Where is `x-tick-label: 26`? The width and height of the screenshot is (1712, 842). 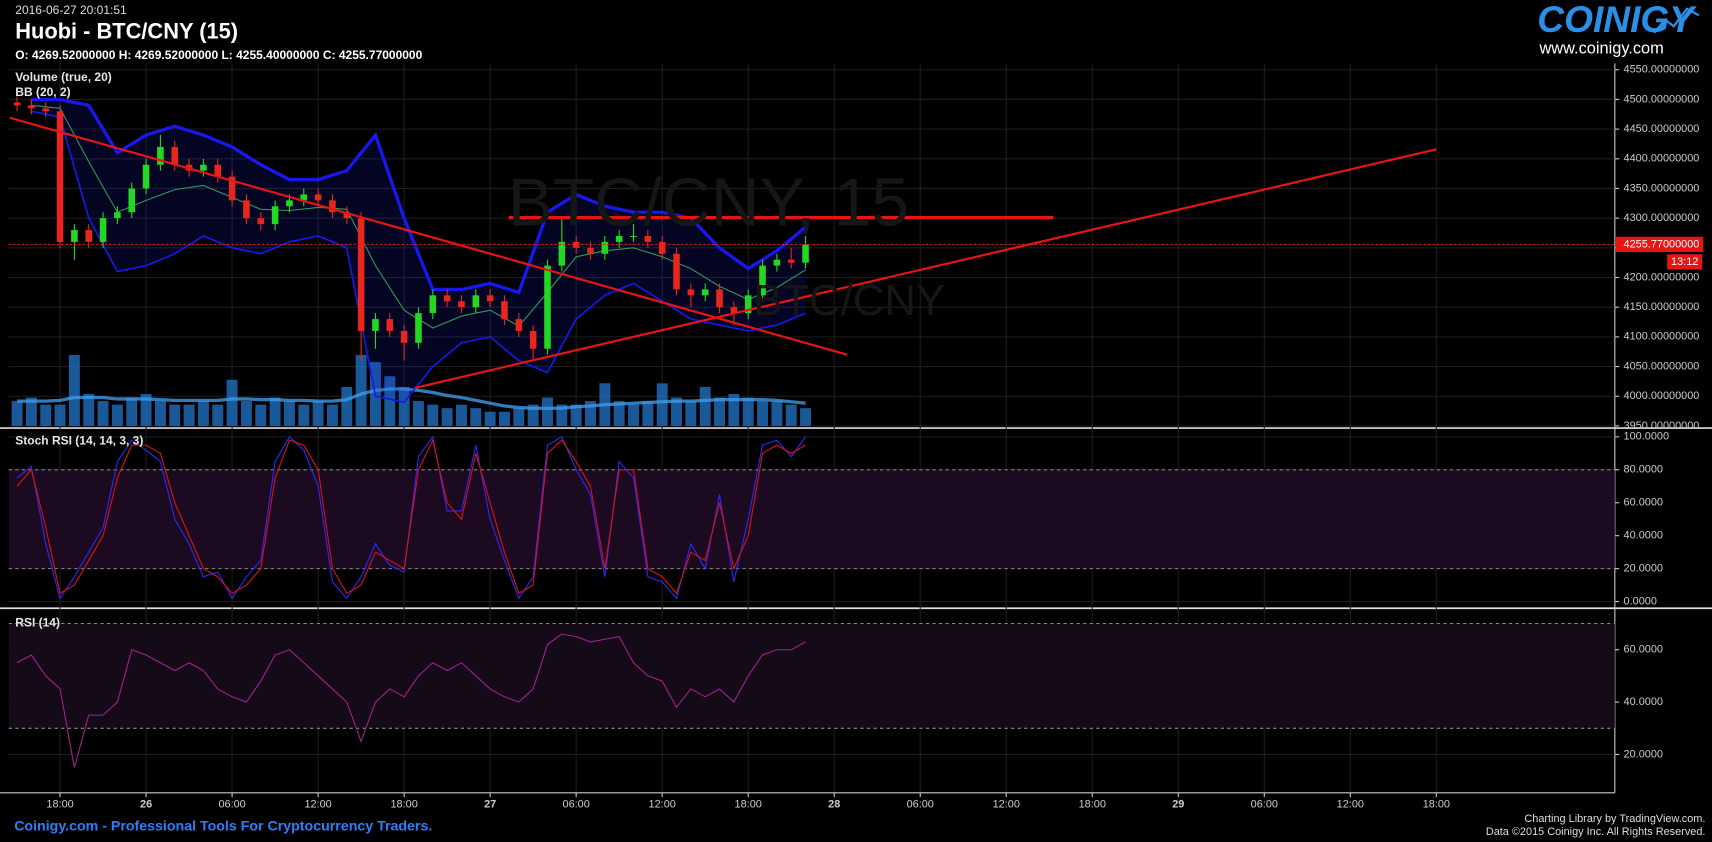
x-tick-label: 26 is located at coordinates (146, 805).